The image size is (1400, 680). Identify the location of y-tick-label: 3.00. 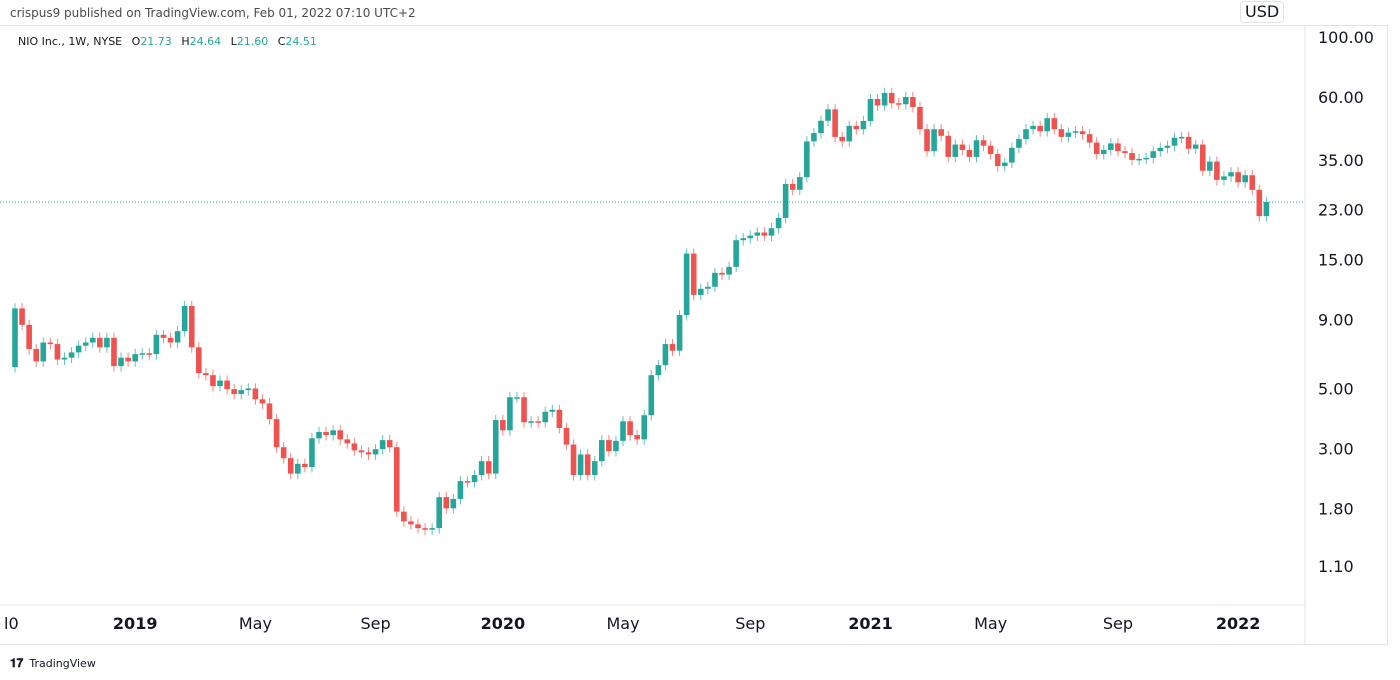
(1336, 448).